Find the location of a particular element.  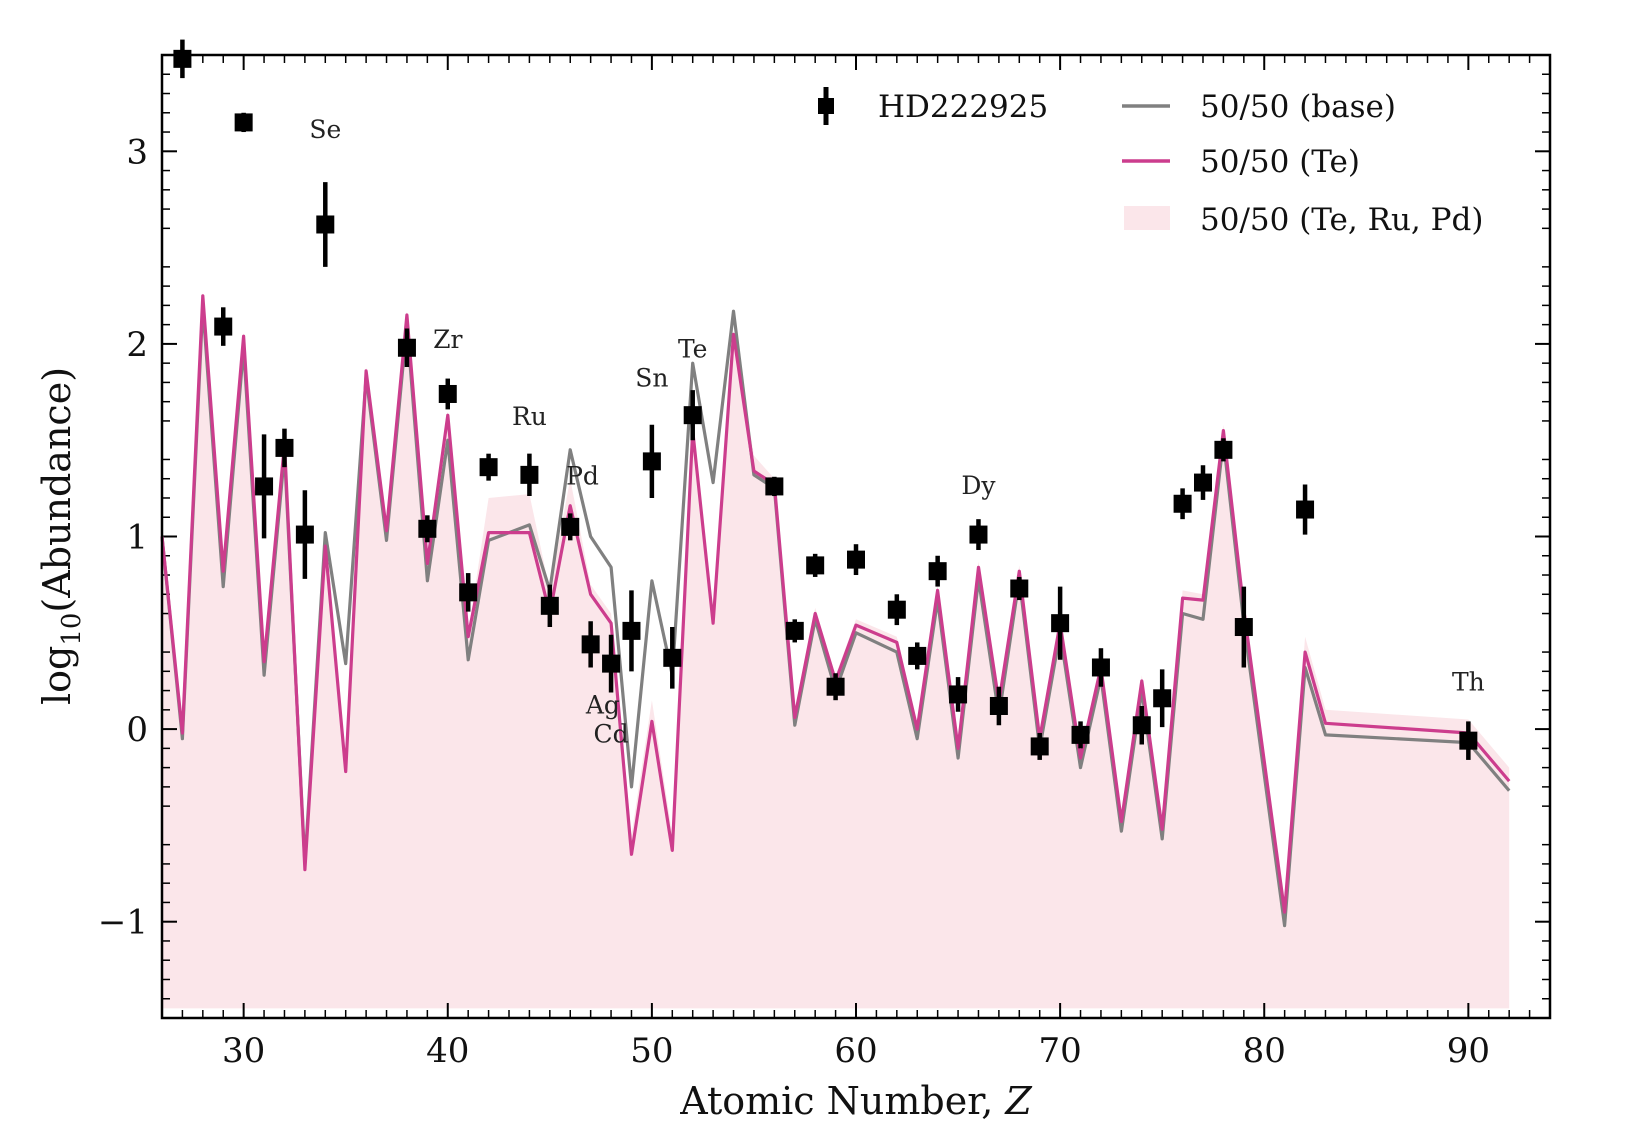

element-label: Te is located at coordinates (693, 348).